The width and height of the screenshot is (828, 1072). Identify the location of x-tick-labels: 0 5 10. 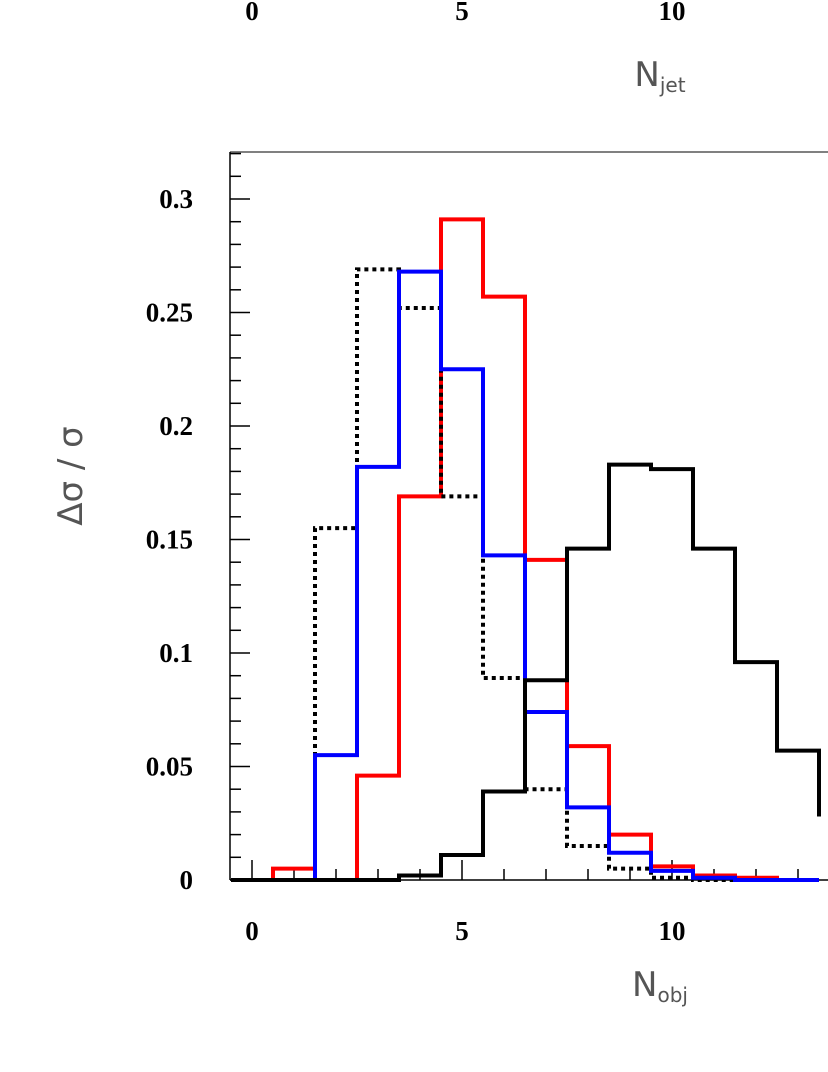
(465, 931).